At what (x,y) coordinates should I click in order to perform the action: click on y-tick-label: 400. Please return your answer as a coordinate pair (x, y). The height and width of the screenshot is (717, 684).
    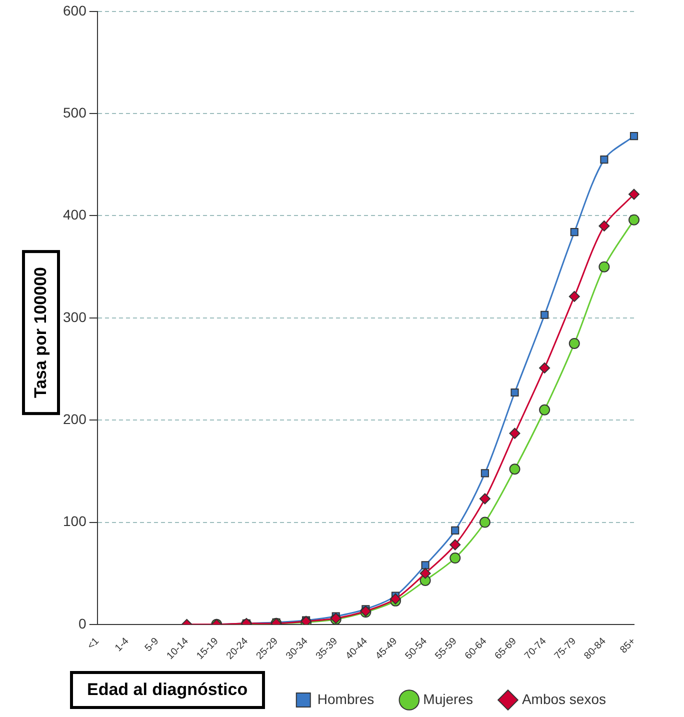
    Looking at the image, I should click on (75, 214).